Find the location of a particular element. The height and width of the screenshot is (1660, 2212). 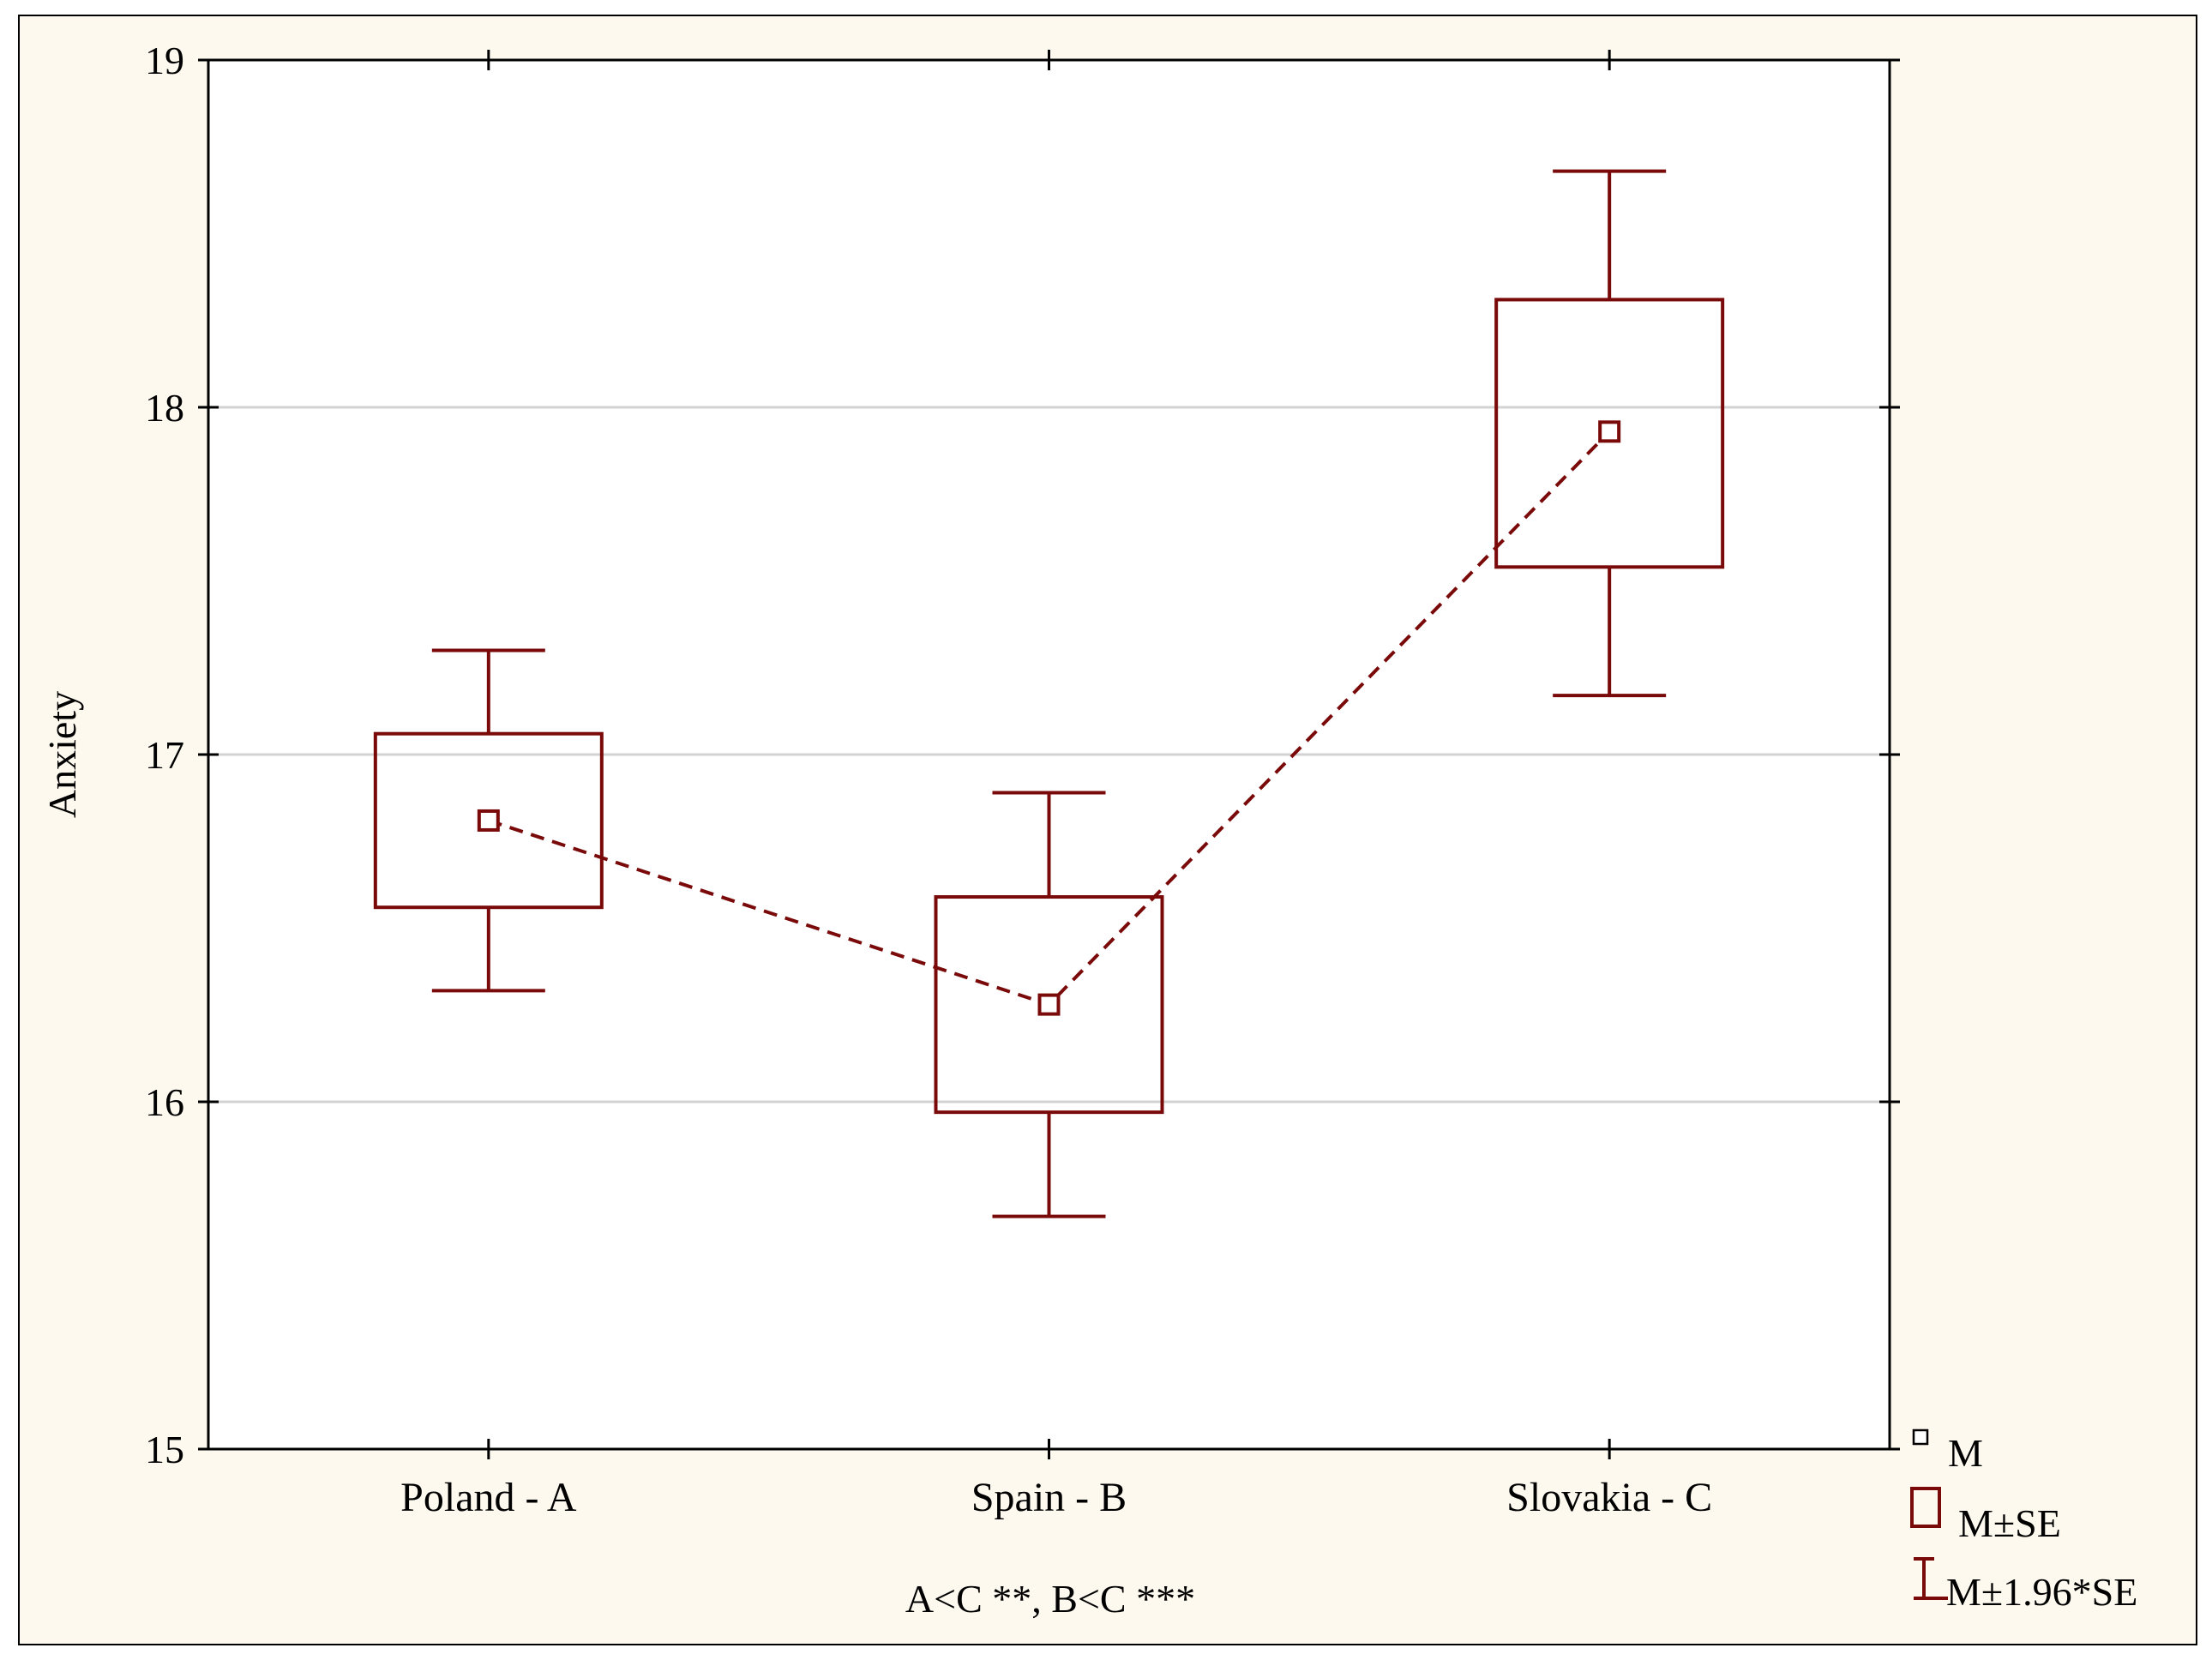

x-axis-note: A<C **, B<C *** is located at coordinates (1050, 1599).